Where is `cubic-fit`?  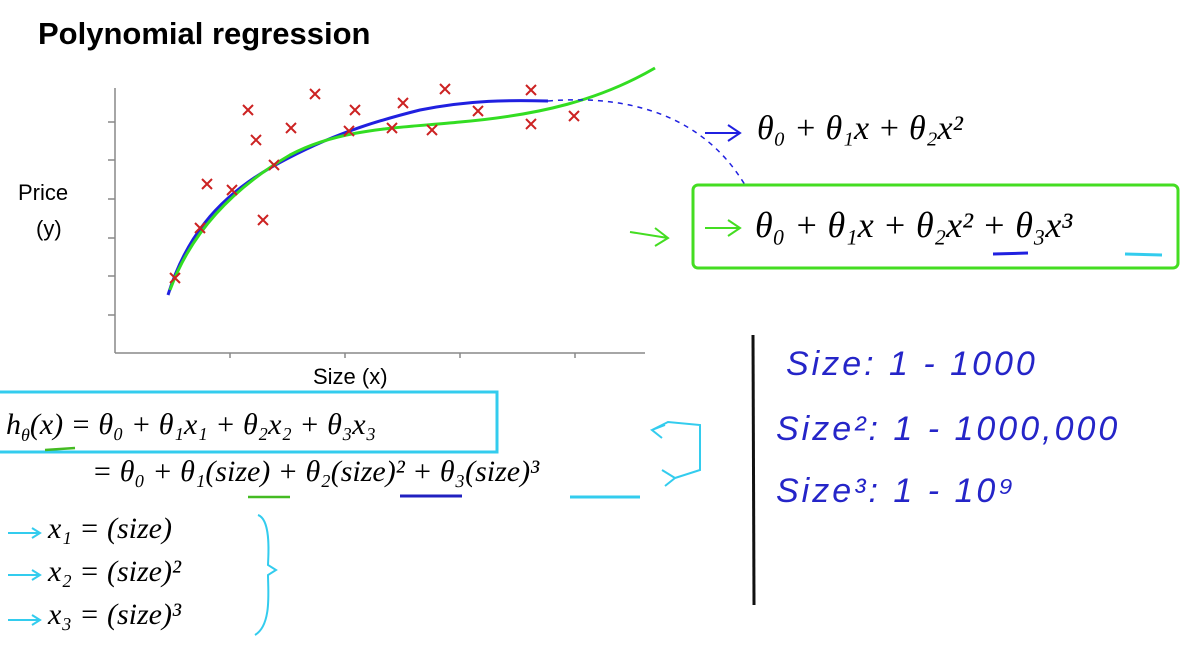 cubic-fit is located at coordinates (412, 178).